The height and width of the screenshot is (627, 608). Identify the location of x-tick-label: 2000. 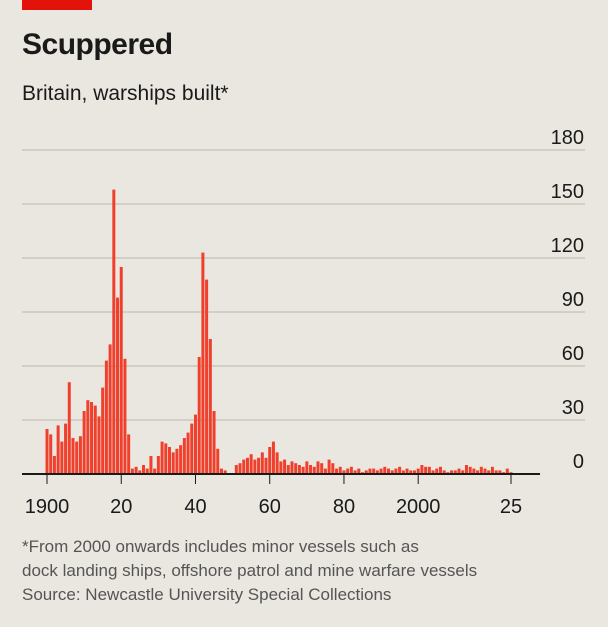
(418, 507).